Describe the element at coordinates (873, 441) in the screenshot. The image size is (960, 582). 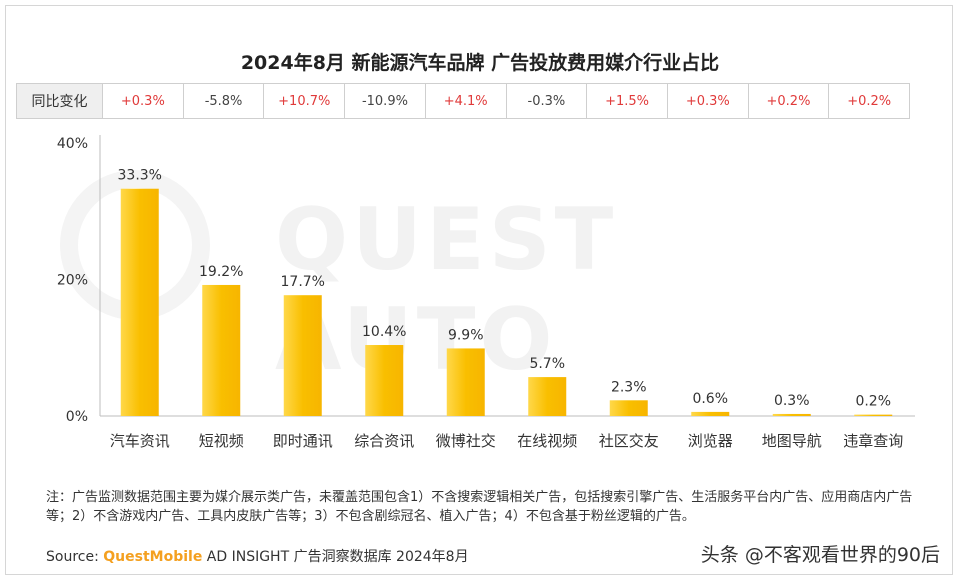
I see `x-tick-label-10: 违章查询` at that location.